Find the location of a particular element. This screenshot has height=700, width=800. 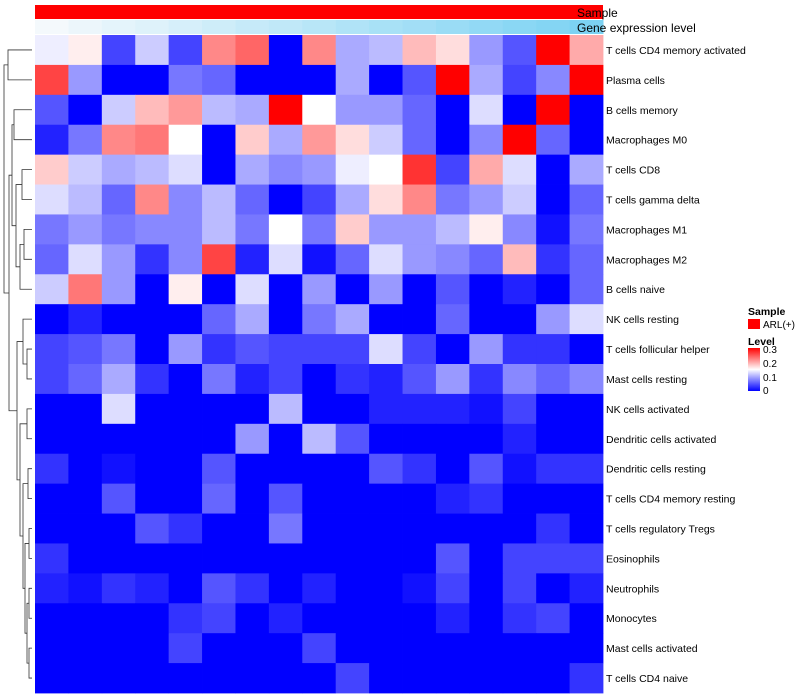

legend-sample-entry: ARL(+) is located at coordinates (779, 325).